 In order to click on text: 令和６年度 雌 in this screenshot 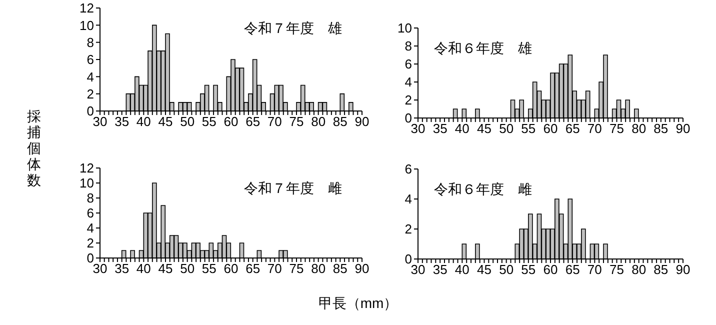, I will do `click(483, 190)`.